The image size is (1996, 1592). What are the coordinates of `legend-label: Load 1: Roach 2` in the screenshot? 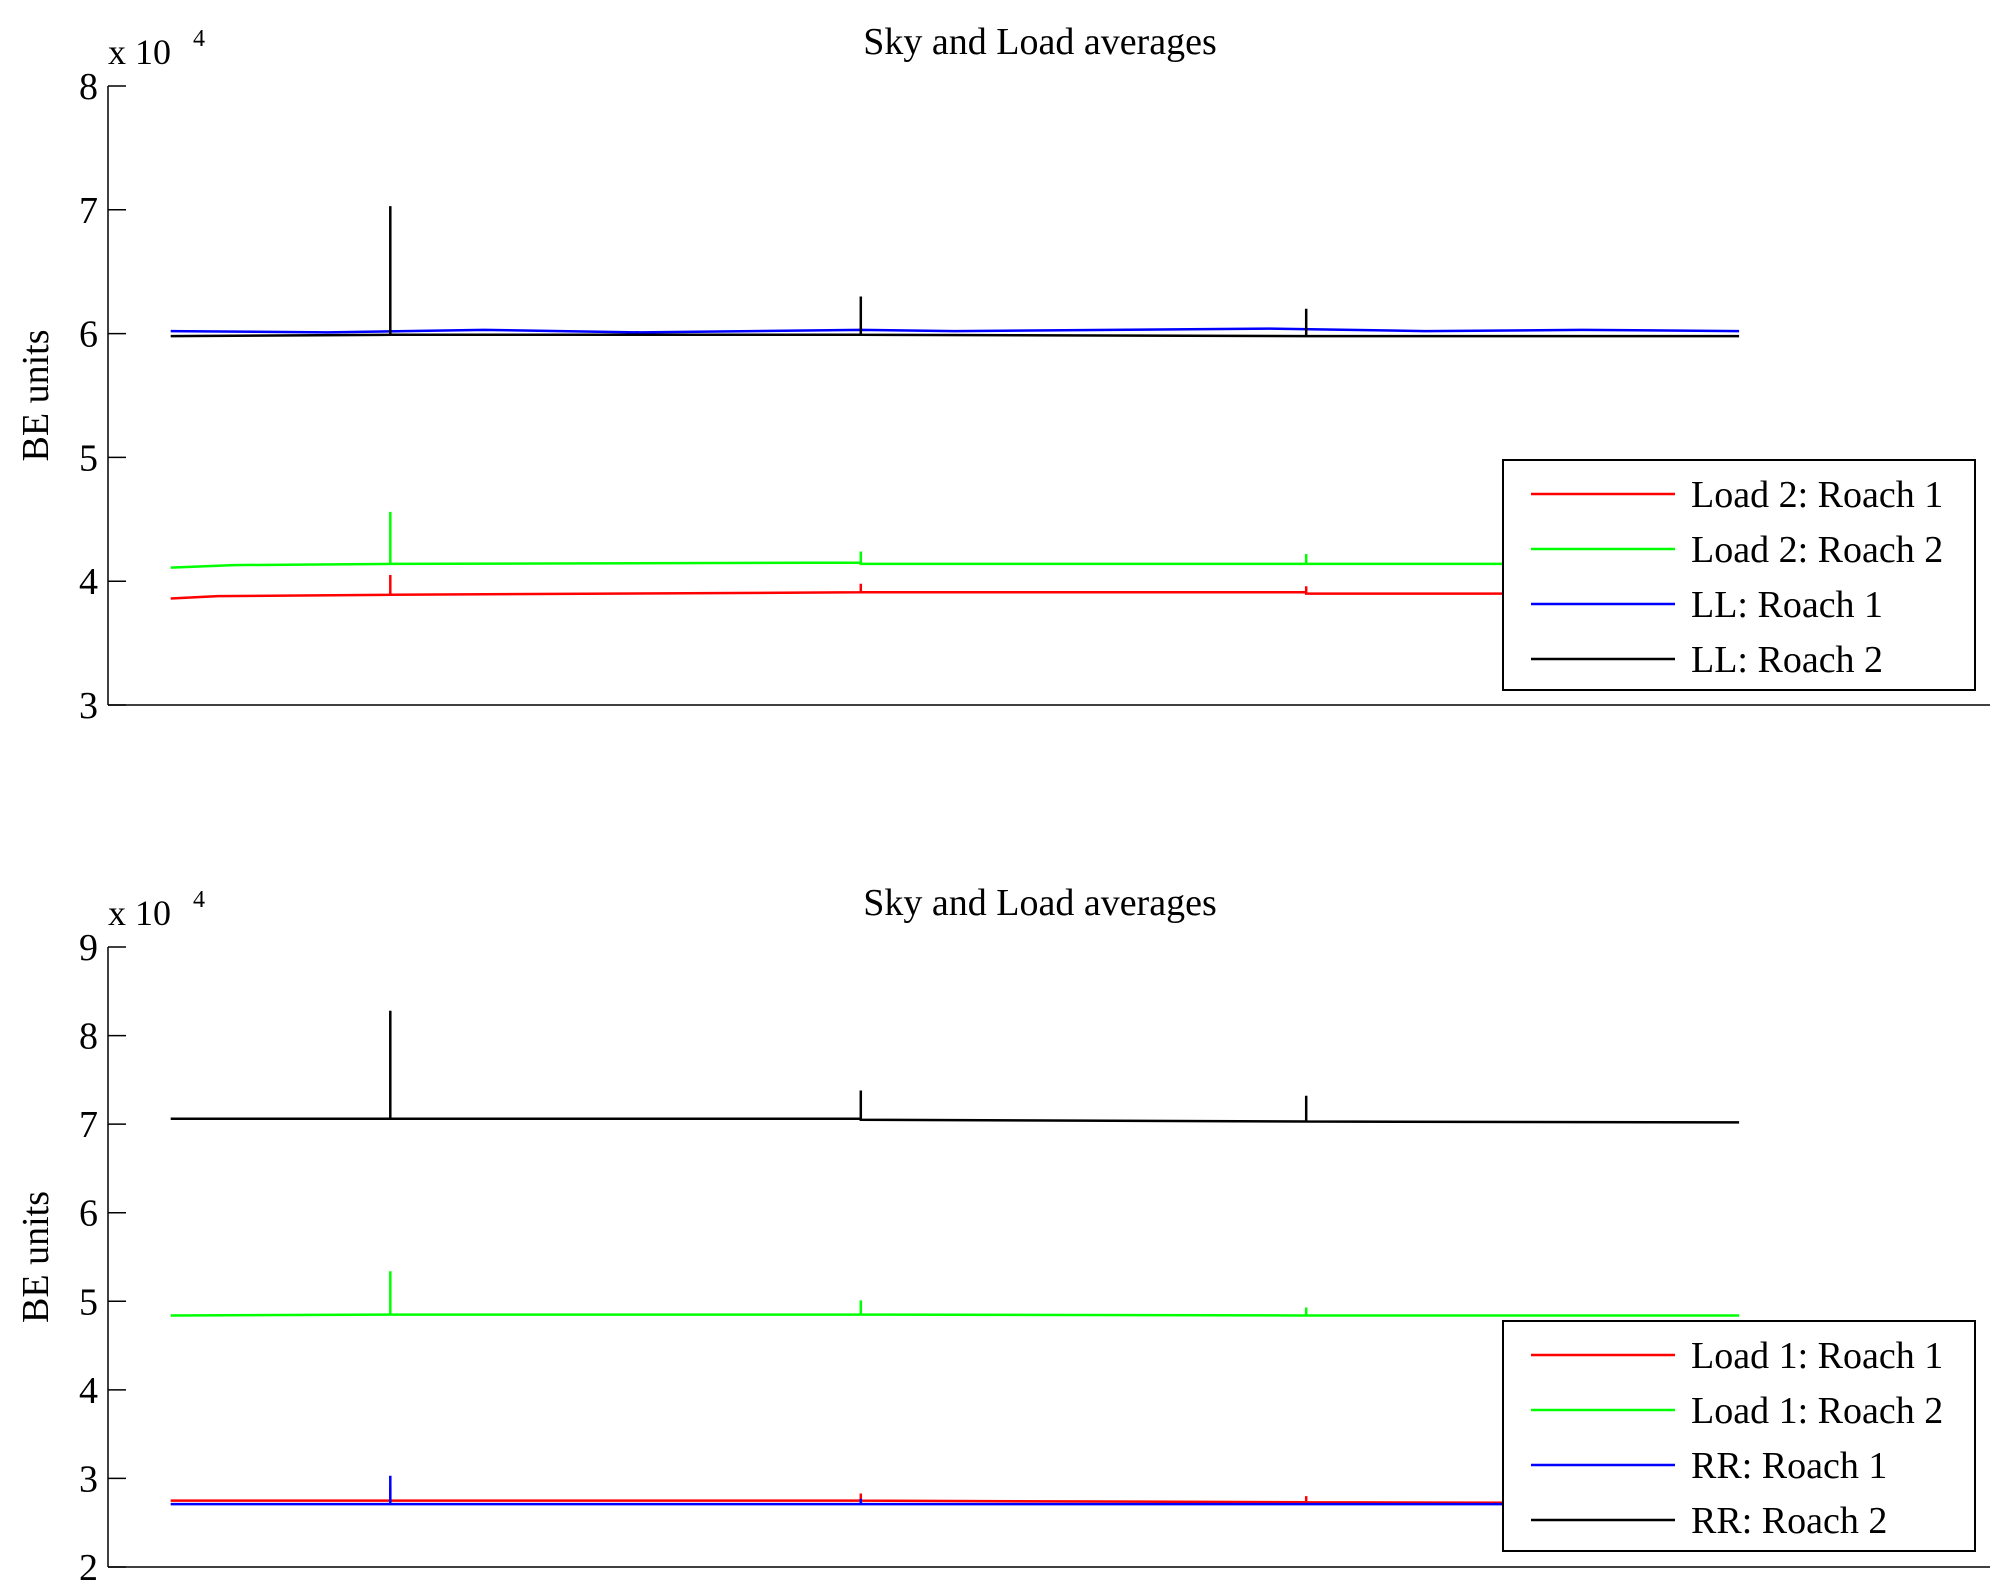 It's located at (1817, 1411).